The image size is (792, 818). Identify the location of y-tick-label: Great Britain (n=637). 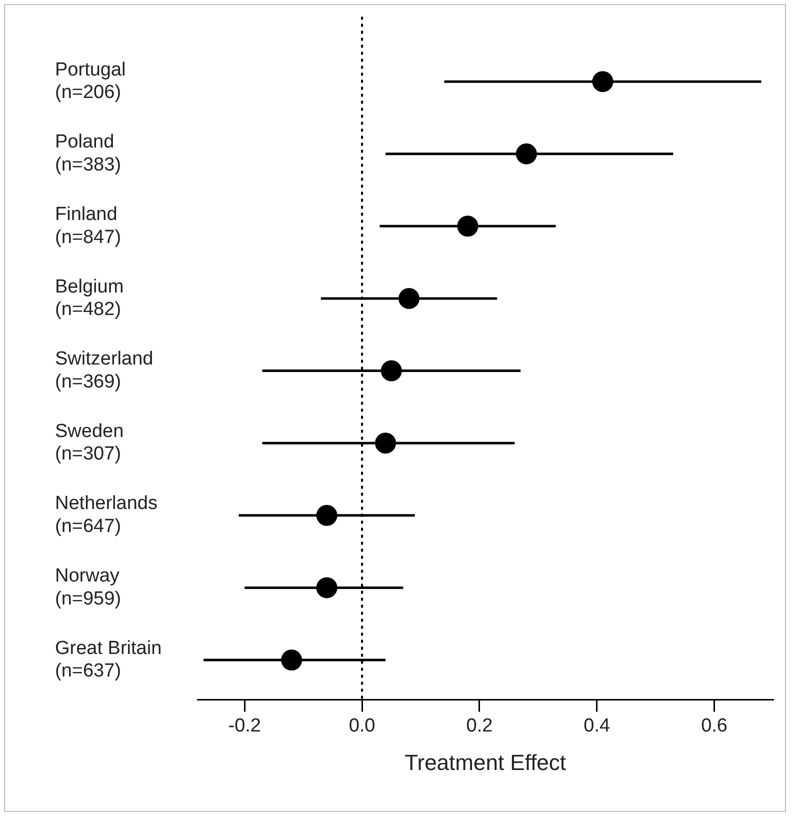
(108, 660).